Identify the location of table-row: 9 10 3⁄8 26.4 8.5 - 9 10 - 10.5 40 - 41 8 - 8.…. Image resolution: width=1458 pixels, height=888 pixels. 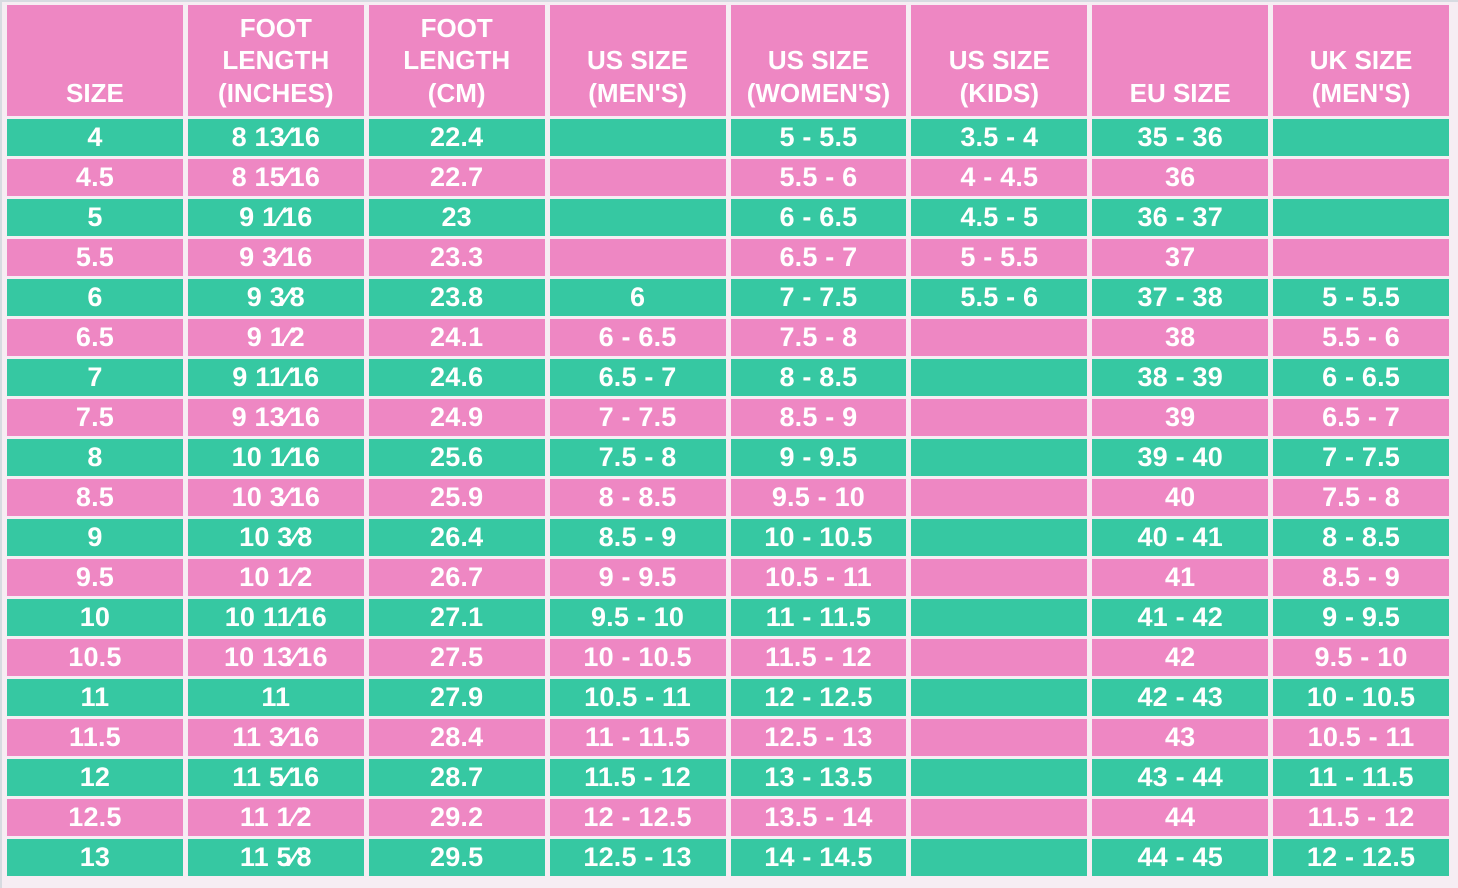
(728, 537).